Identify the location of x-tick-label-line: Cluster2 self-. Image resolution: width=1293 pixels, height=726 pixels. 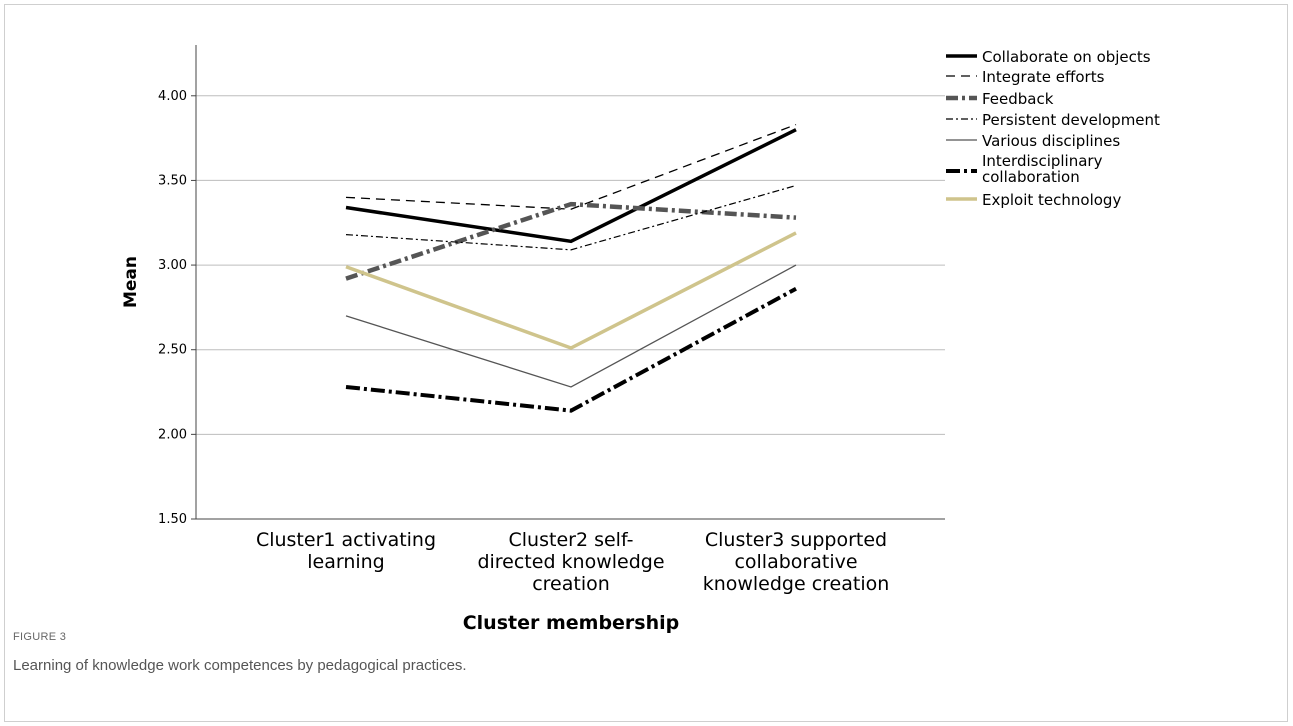
(571, 540).